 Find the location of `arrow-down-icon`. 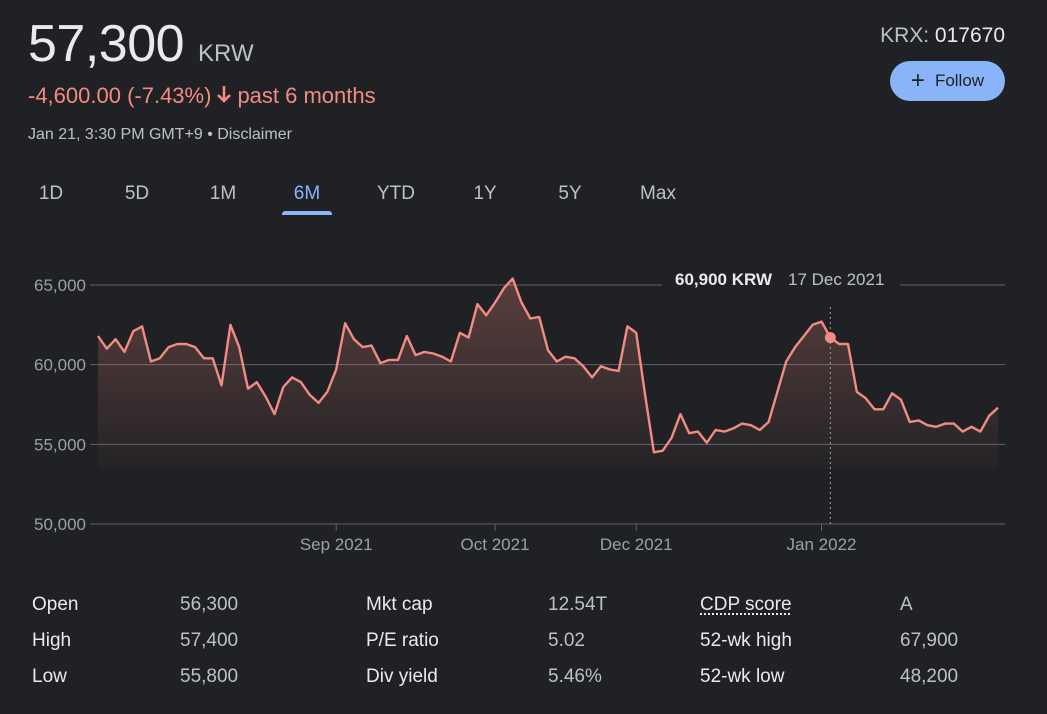

arrow-down-icon is located at coordinates (224, 96).